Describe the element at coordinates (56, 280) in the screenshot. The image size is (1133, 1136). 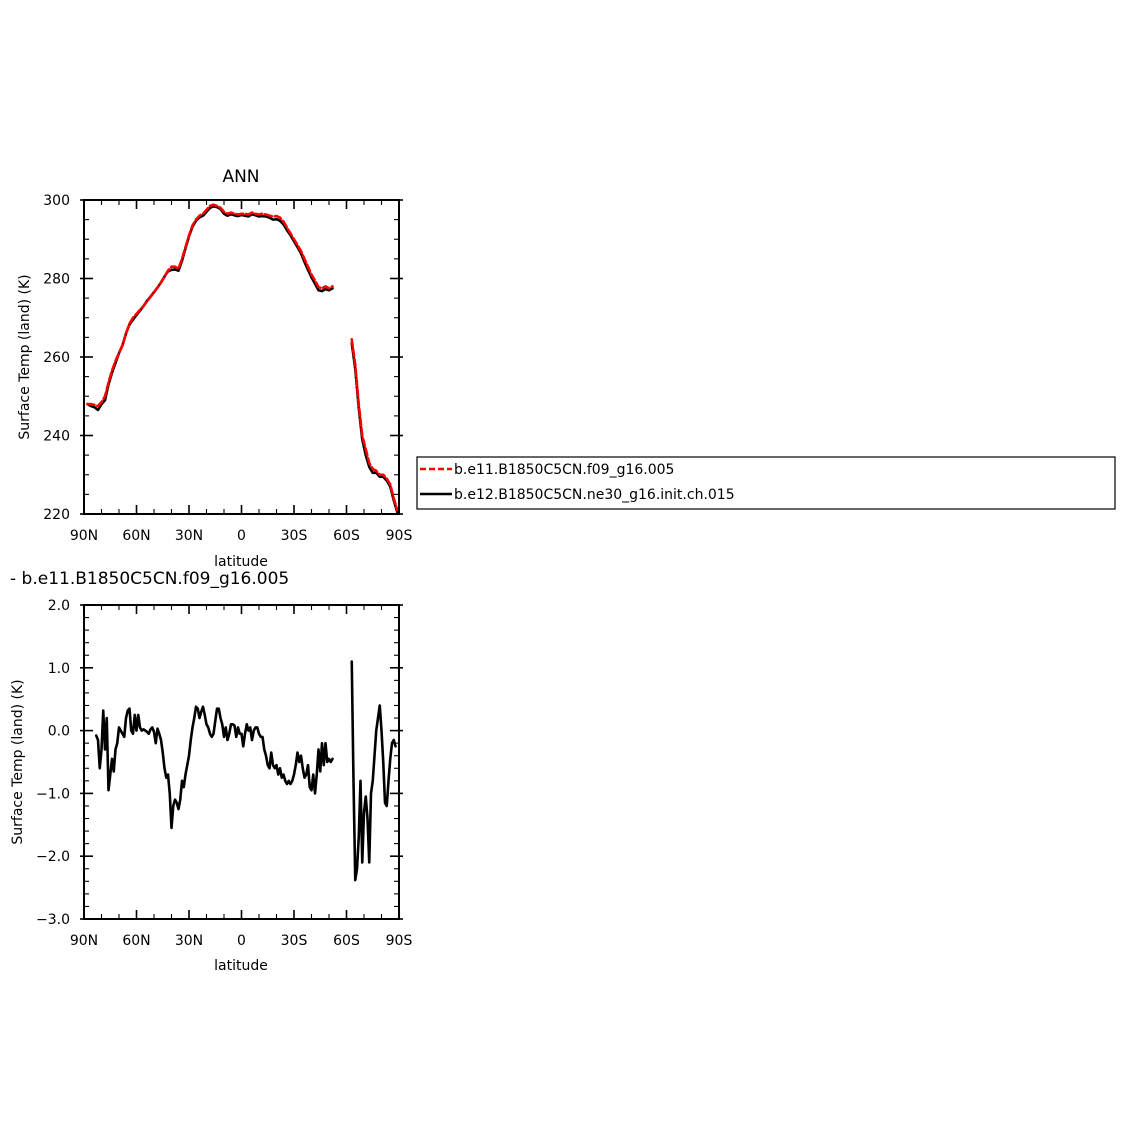
I see `y-tick-label: 280` at that location.